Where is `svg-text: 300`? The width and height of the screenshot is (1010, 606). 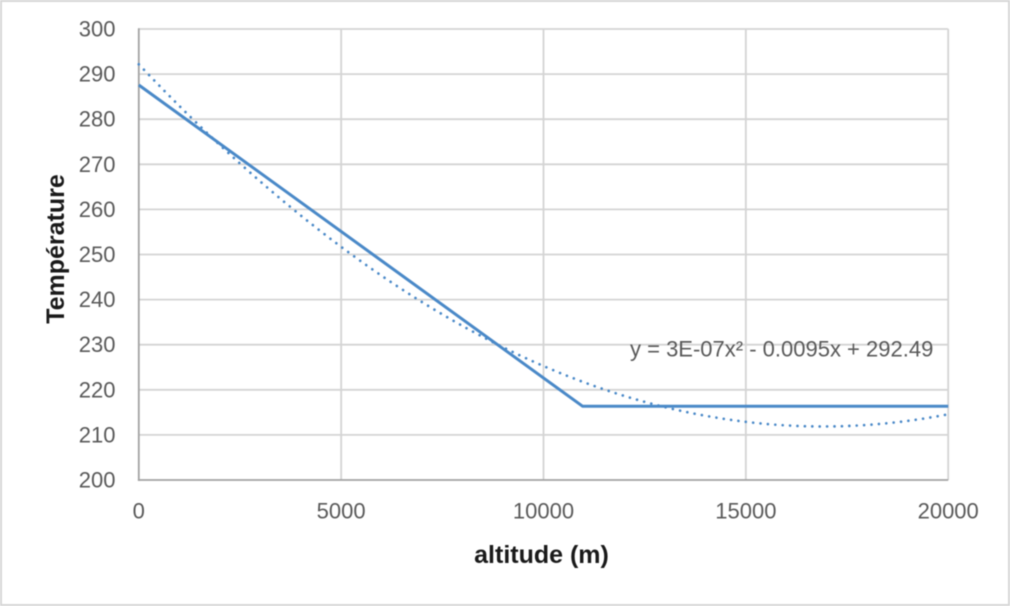 svg-text: 300 is located at coordinates (97, 29).